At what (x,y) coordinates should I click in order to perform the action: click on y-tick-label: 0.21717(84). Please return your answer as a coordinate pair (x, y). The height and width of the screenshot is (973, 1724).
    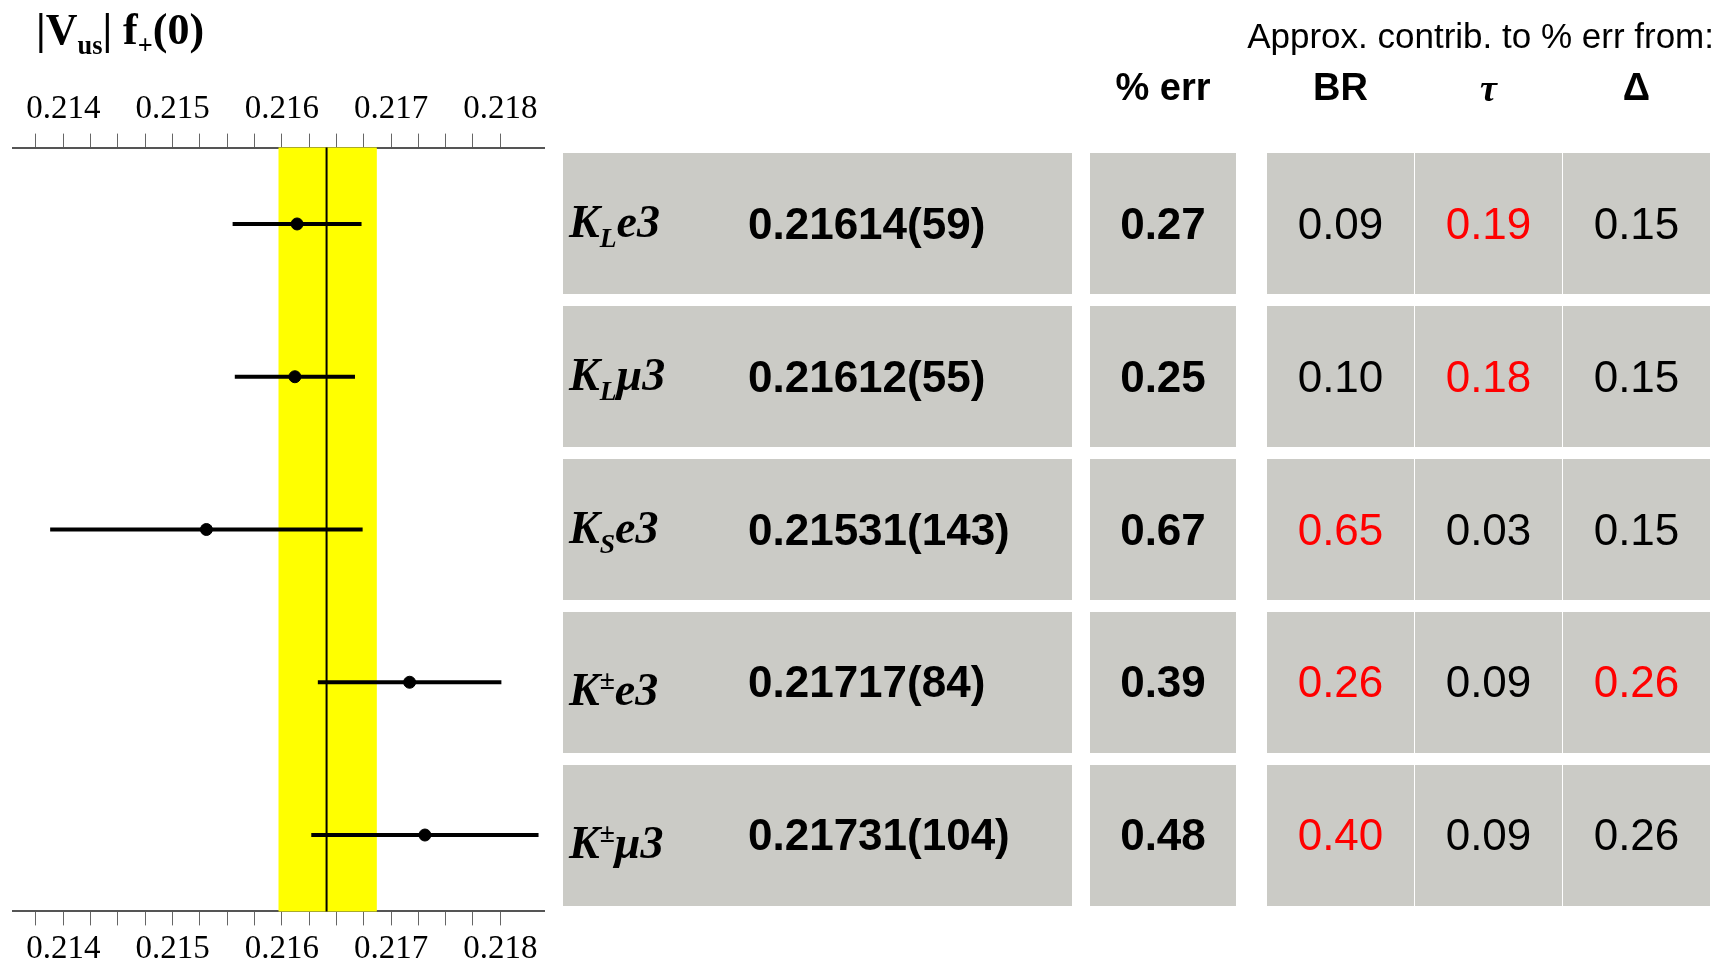
    Looking at the image, I should click on (867, 682).